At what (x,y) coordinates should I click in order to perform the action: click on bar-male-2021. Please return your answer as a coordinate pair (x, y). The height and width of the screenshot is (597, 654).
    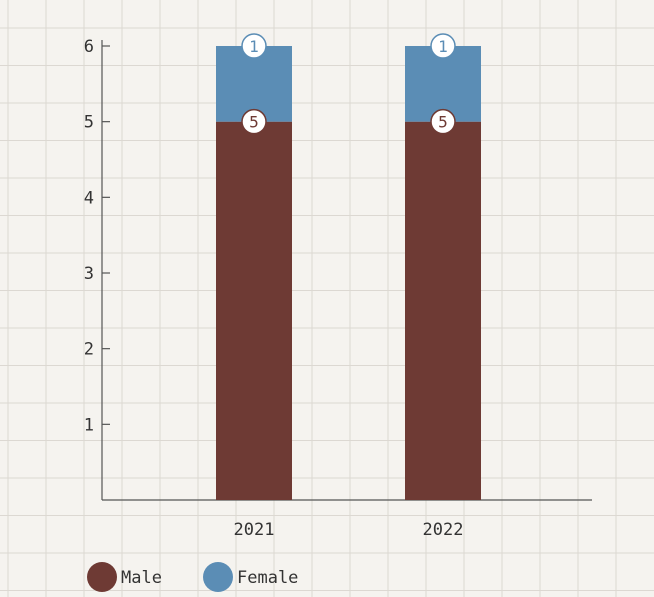
    Looking at the image, I should click on (254, 311).